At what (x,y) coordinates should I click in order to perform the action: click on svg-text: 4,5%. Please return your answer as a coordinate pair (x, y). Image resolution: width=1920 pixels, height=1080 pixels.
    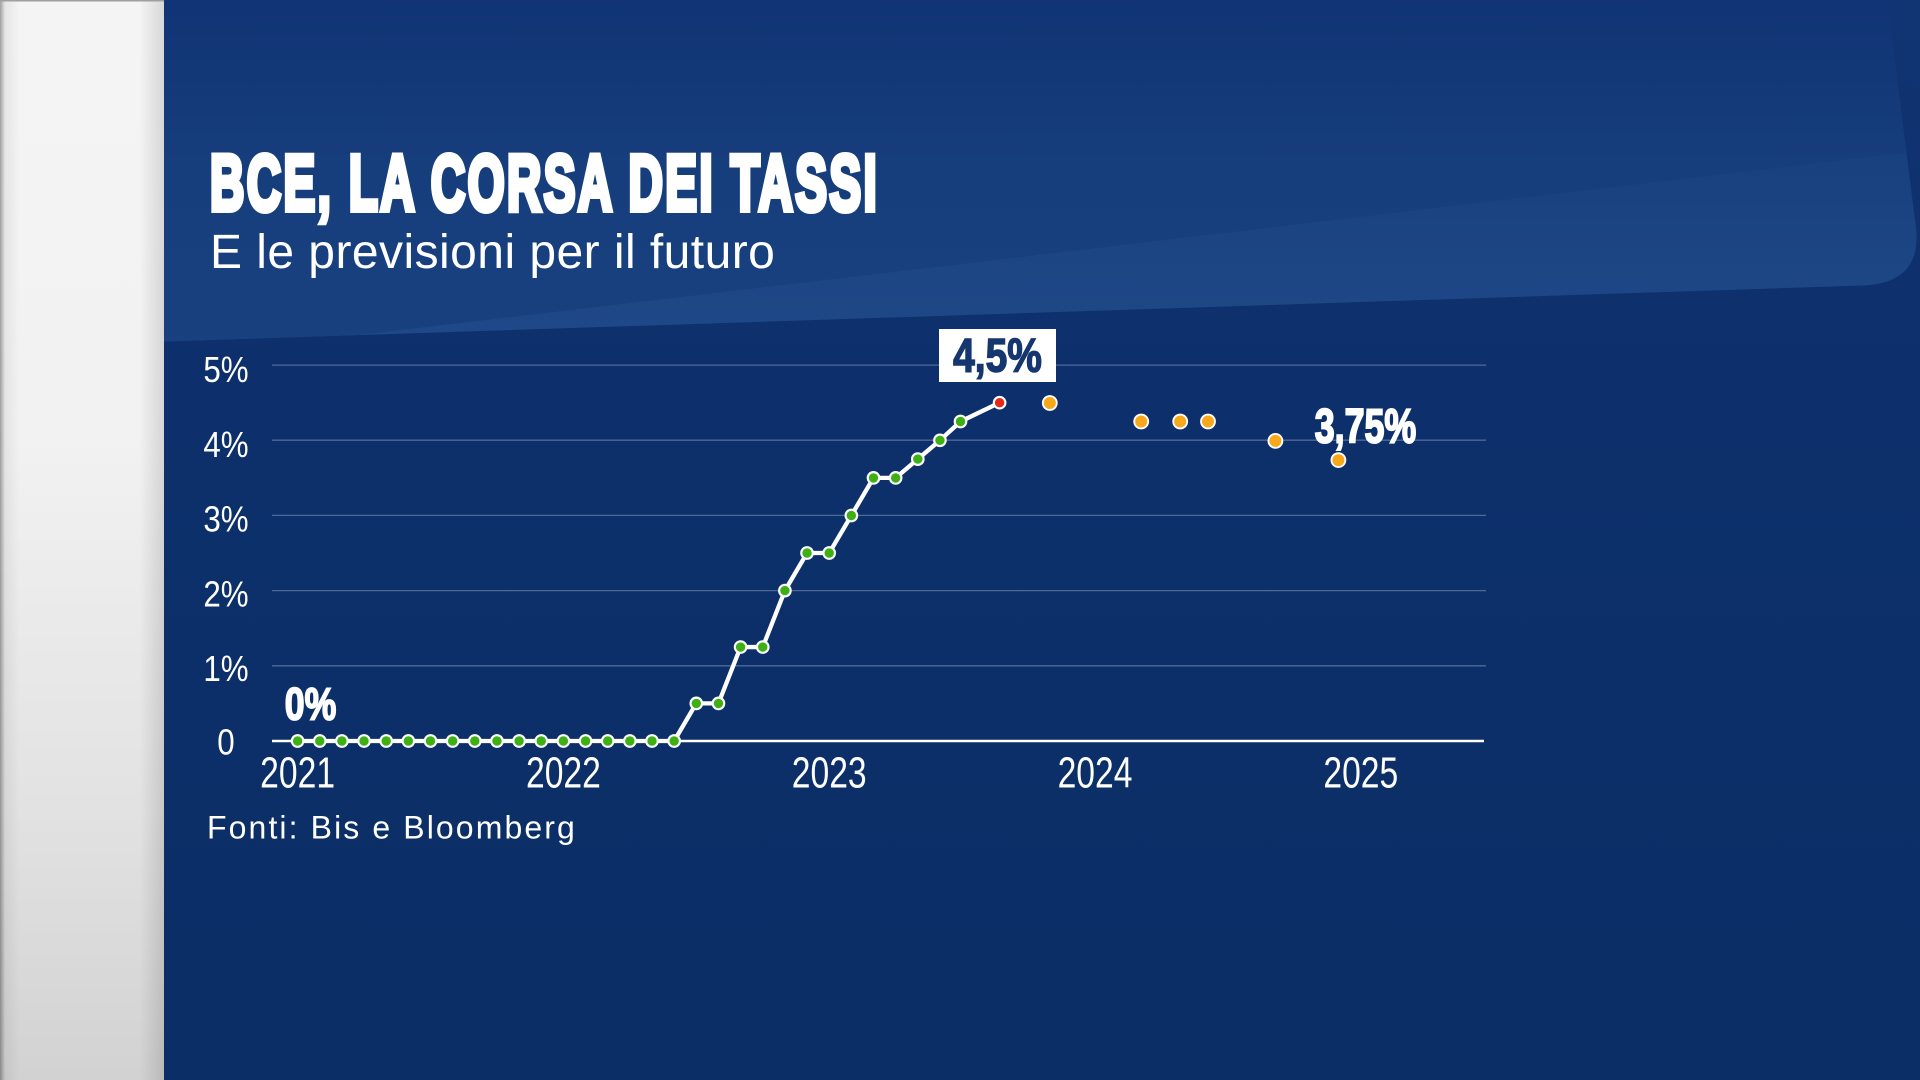
    Looking at the image, I should click on (997, 356).